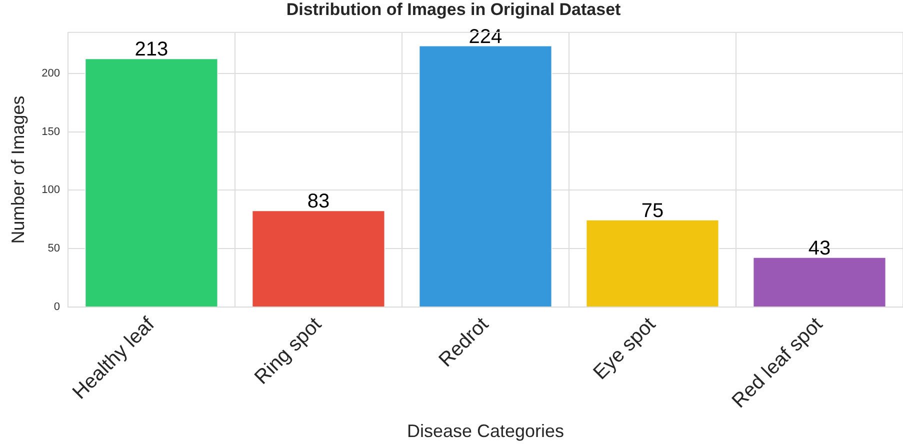 Image resolution: width=903 pixels, height=447 pixels. I want to click on data-label: 75, so click(652, 211).